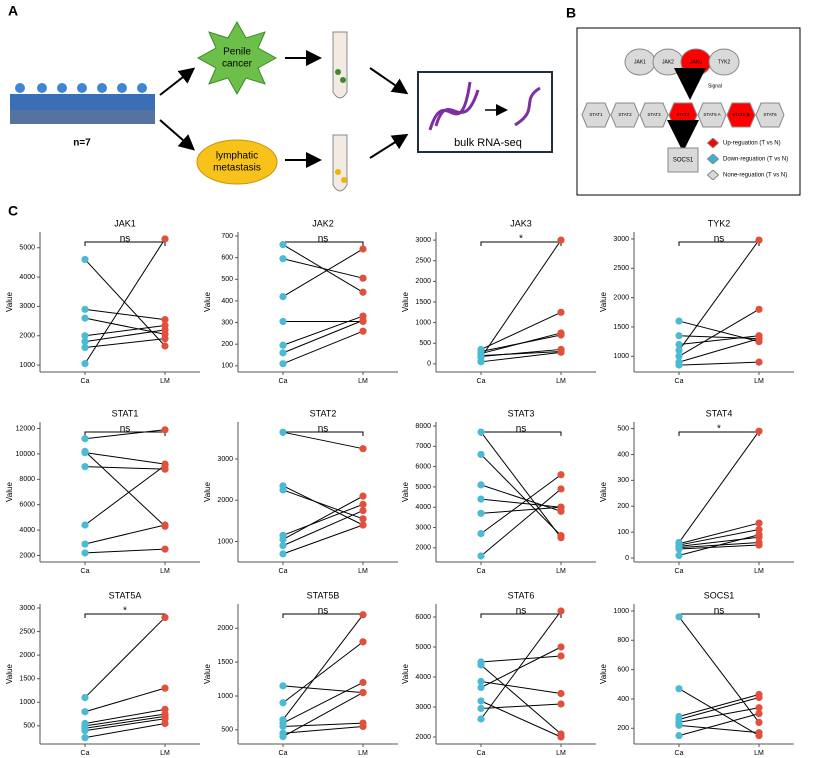 Image resolution: width=824 pixels, height=758 pixels. Describe the element at coordinates (719, 429) in the screenshot. I see `significance-label: *` at that location.